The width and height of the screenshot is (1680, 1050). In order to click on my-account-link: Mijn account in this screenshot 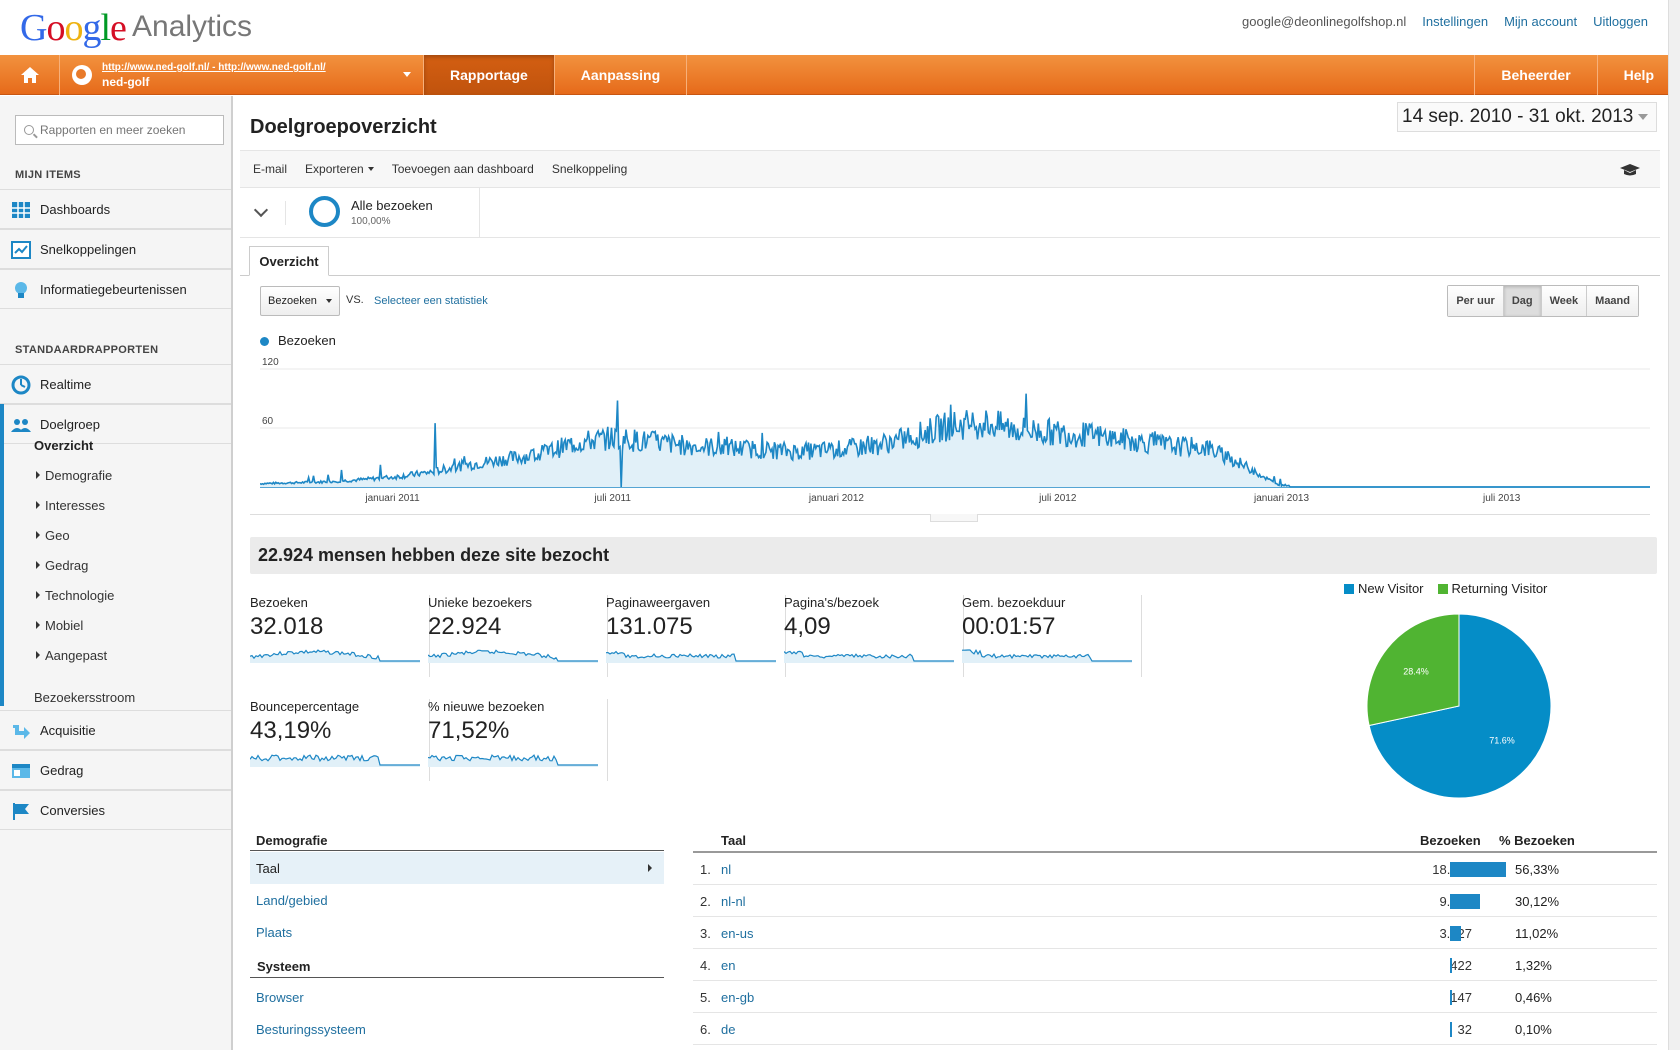, I will do `click(1541, 21)`.